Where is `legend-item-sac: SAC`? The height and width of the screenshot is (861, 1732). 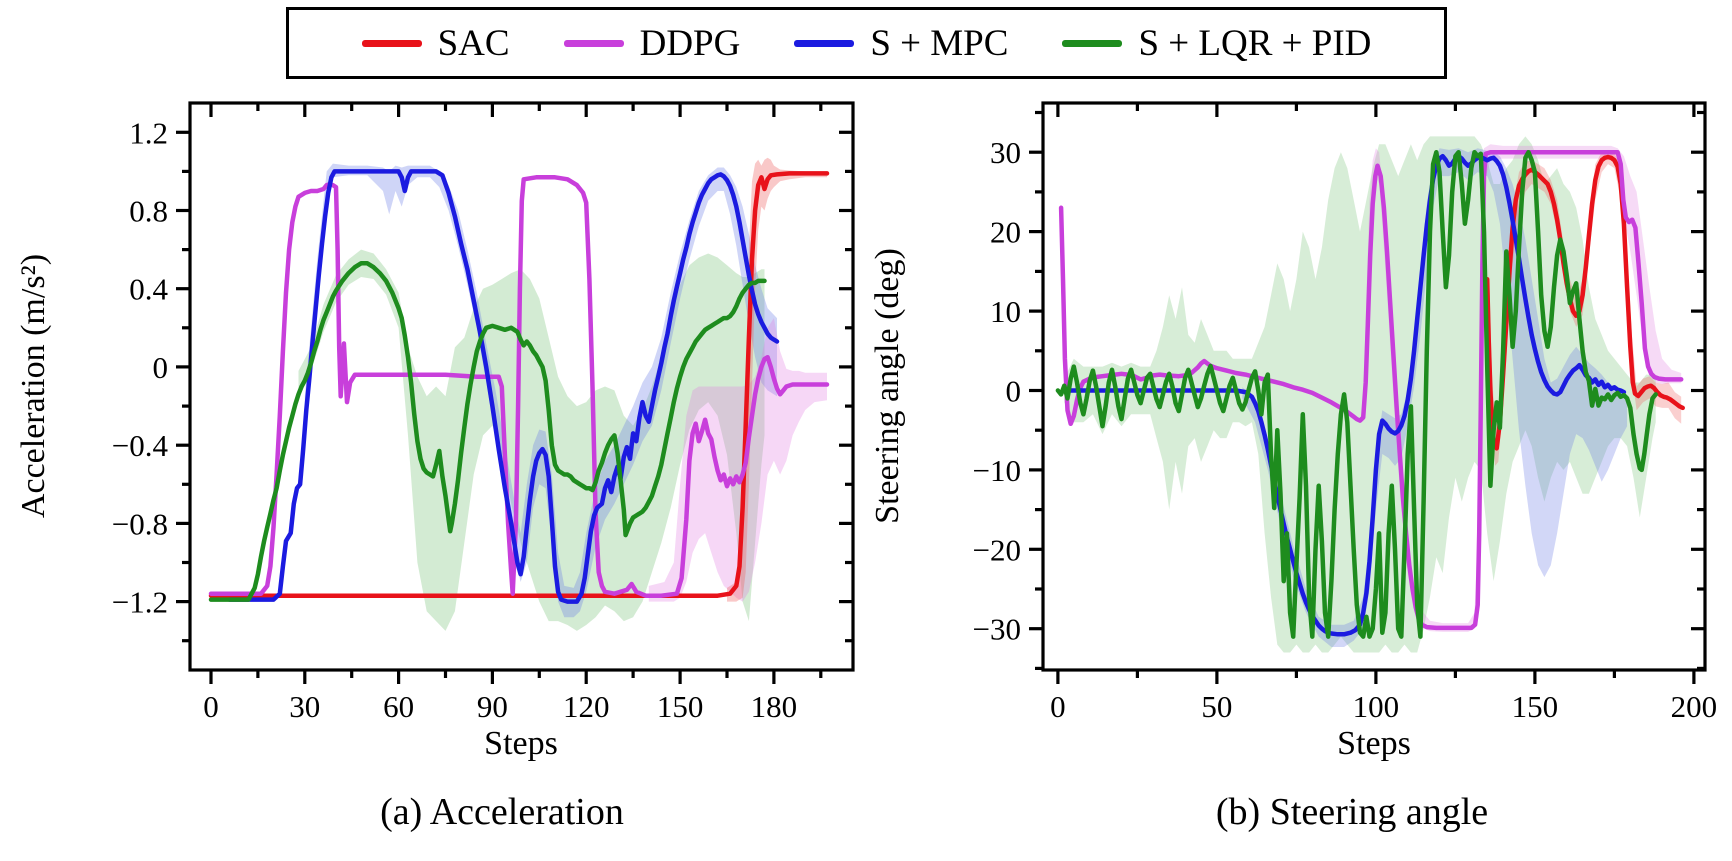
legend-item-sac: SAC is located at coordinates (435, 43).